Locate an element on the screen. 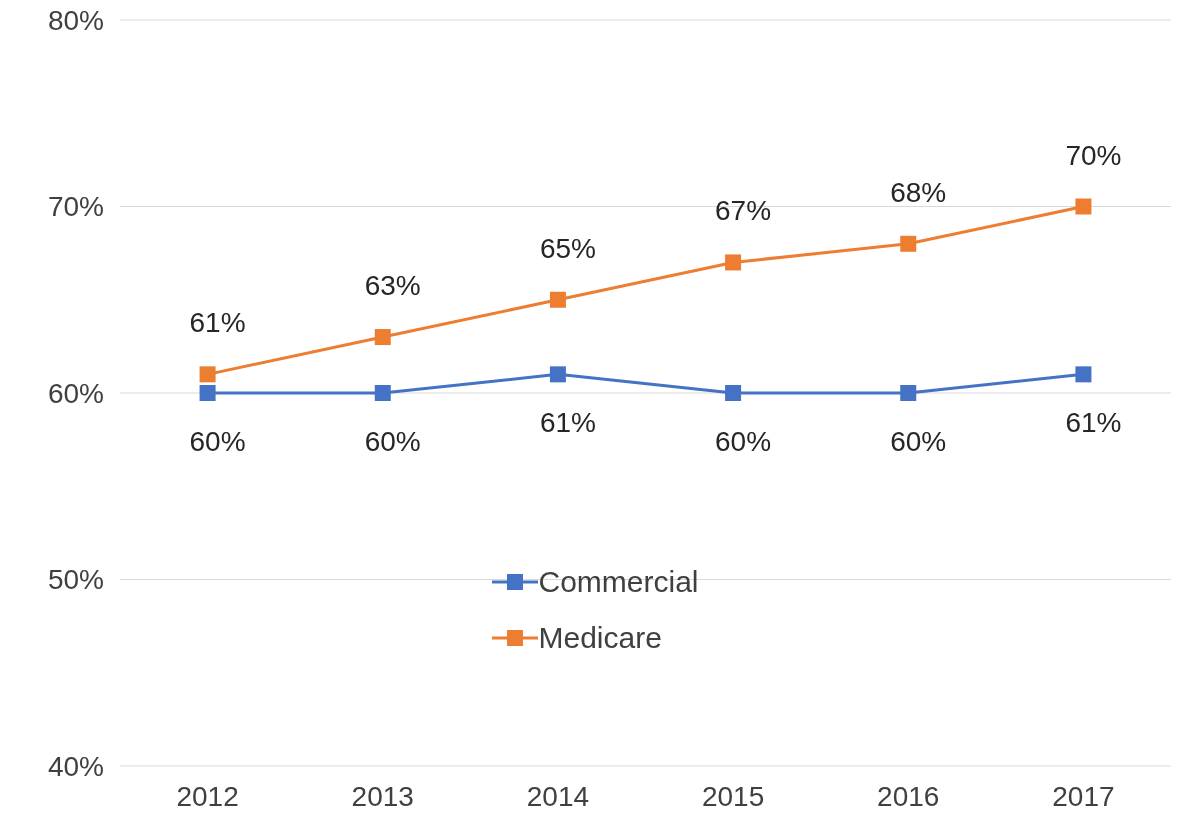 Image resolution: width=1191 pixels, height=836 pixels. x-tick-label: 2012 is located at coordinates (207, 796).